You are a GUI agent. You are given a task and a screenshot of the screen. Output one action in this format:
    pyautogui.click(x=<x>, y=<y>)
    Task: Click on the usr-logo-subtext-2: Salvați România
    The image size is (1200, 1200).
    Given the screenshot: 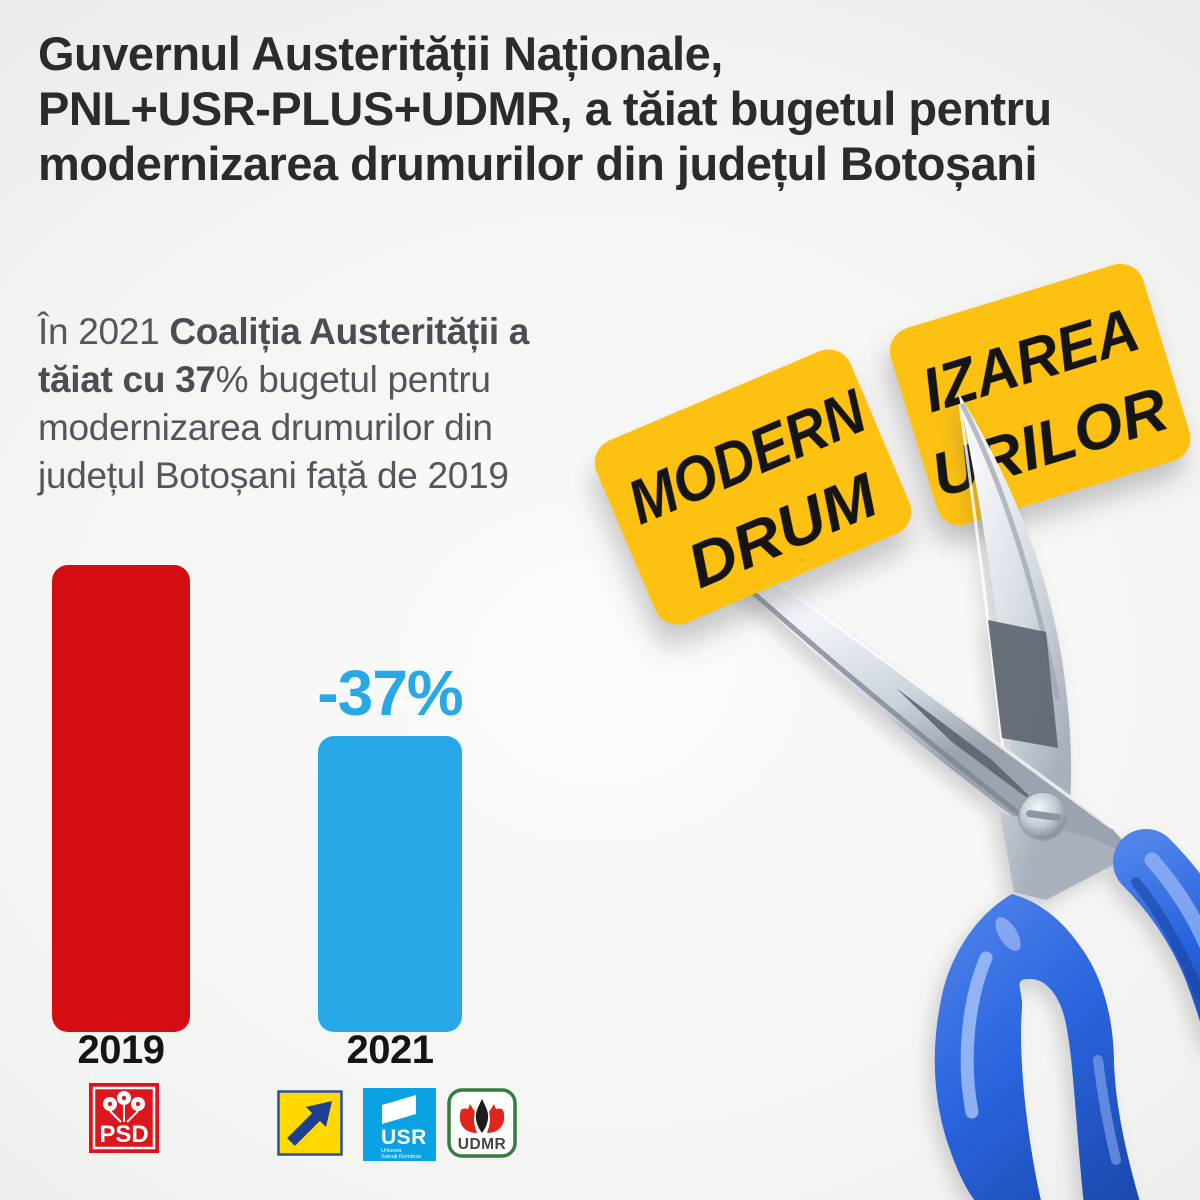 What is the action you would take?
    pyautogui.click(x=401, y=1157)
    